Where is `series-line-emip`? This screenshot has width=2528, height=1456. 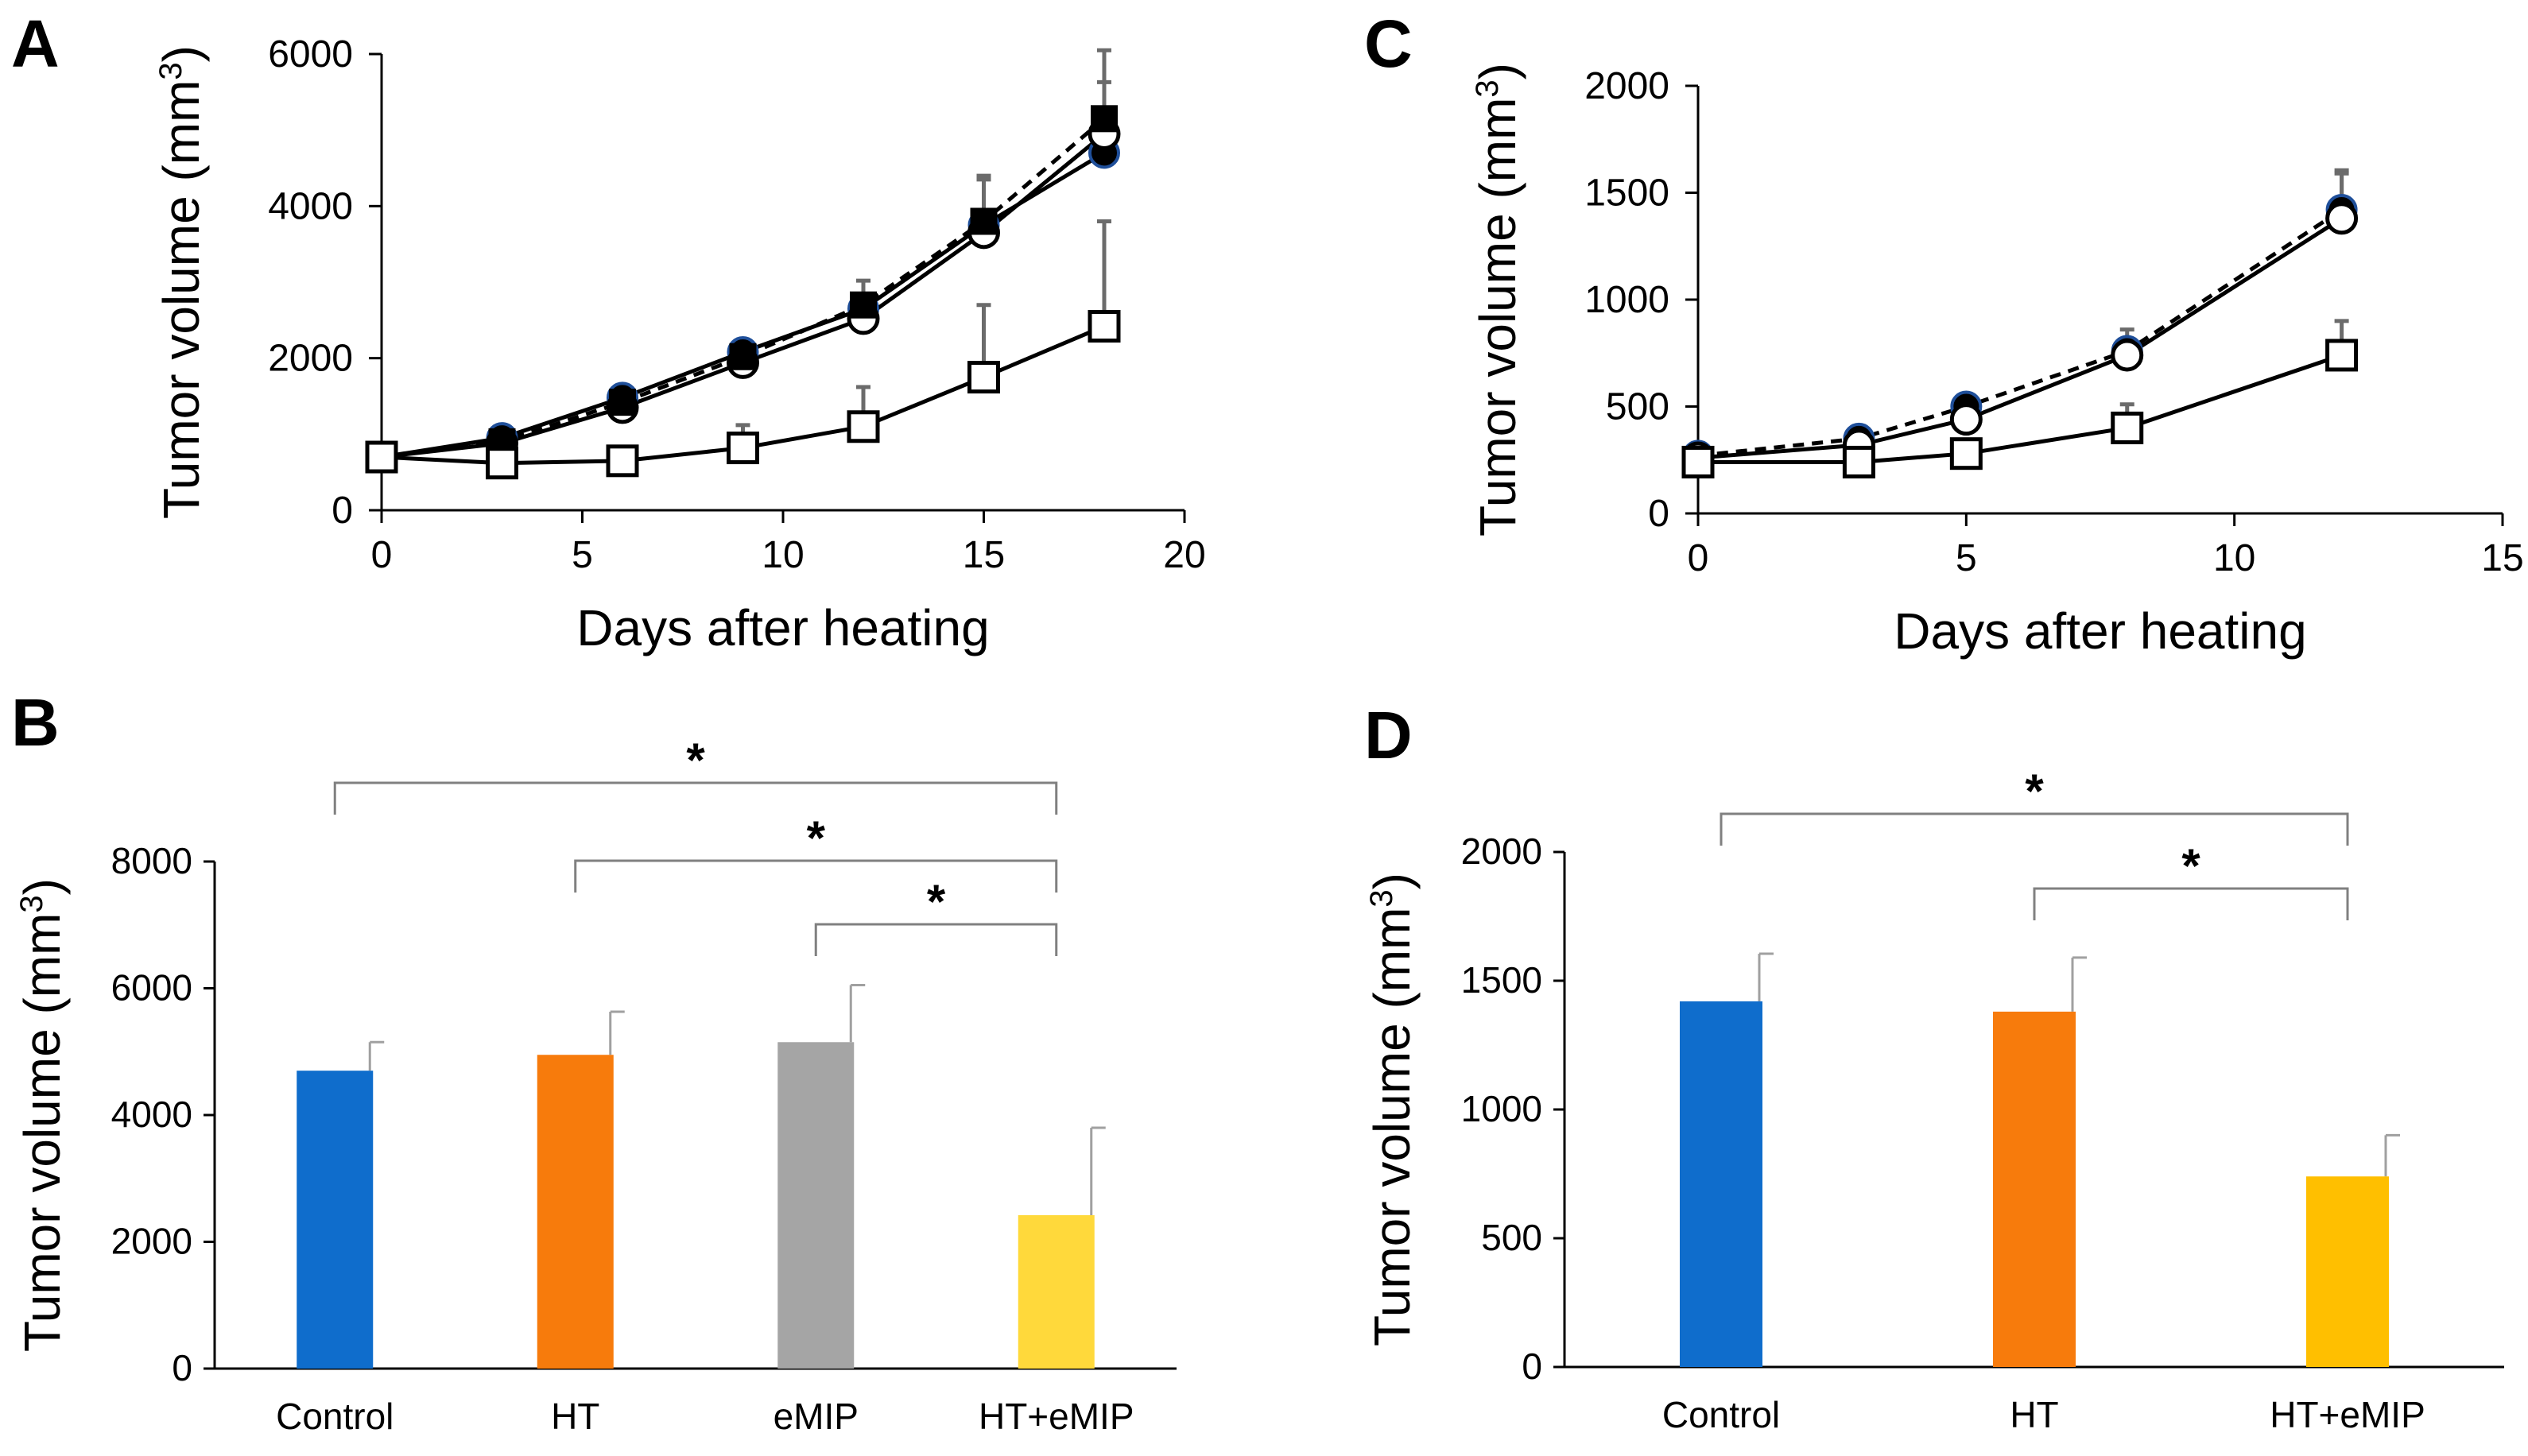
series-line-emip is located at coordinates (743, 288).